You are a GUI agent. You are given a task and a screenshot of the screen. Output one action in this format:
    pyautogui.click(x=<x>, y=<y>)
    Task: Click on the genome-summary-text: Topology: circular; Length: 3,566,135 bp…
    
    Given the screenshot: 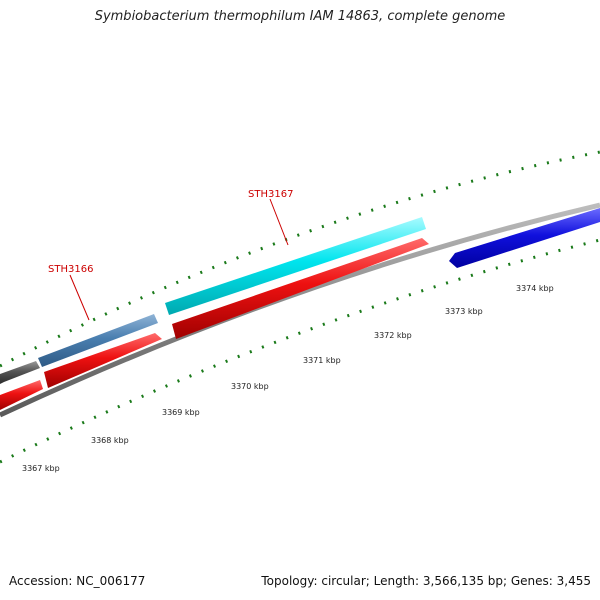 What is the action you would take?
    pyautogui.click(x=426, y=581)
    